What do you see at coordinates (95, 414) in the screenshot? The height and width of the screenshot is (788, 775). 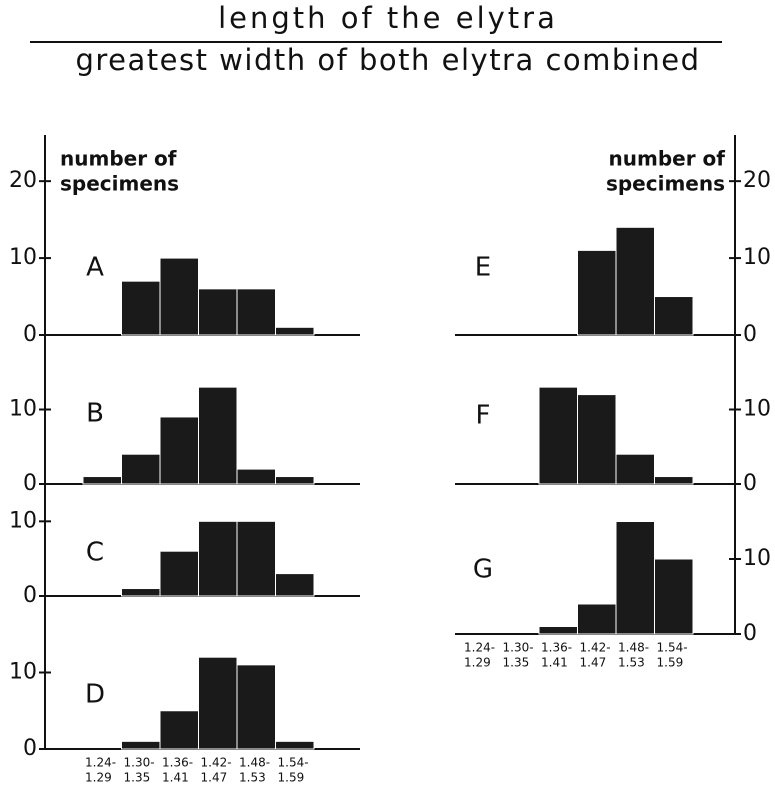 I see `panel-label: B` at bounding box center [95, 414].